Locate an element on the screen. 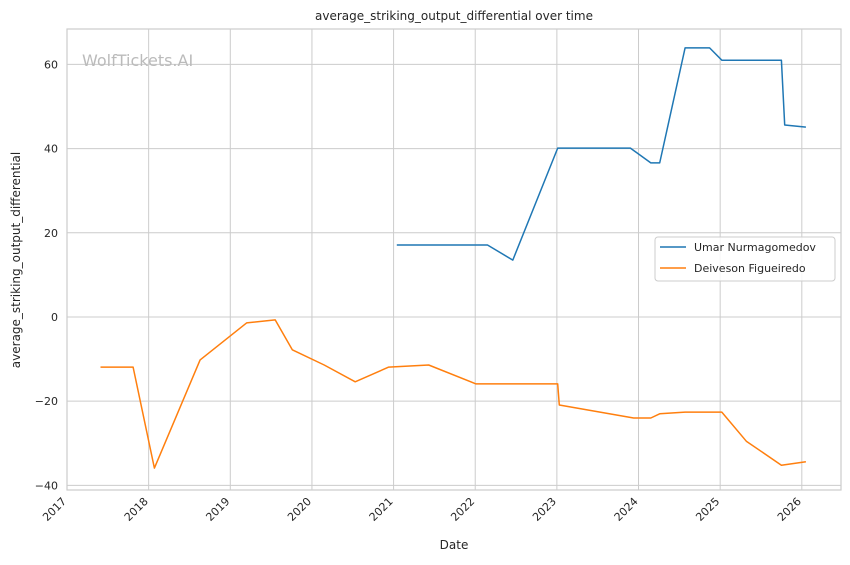 The width and height of the screenshot is (850, 565). y-tick-label: 20 is located at coordinates (51, 233).